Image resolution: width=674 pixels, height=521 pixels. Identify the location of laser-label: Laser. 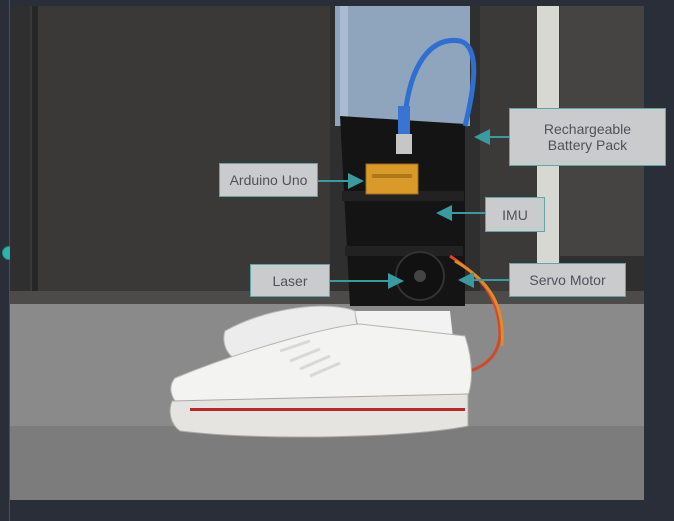
(290, 280).